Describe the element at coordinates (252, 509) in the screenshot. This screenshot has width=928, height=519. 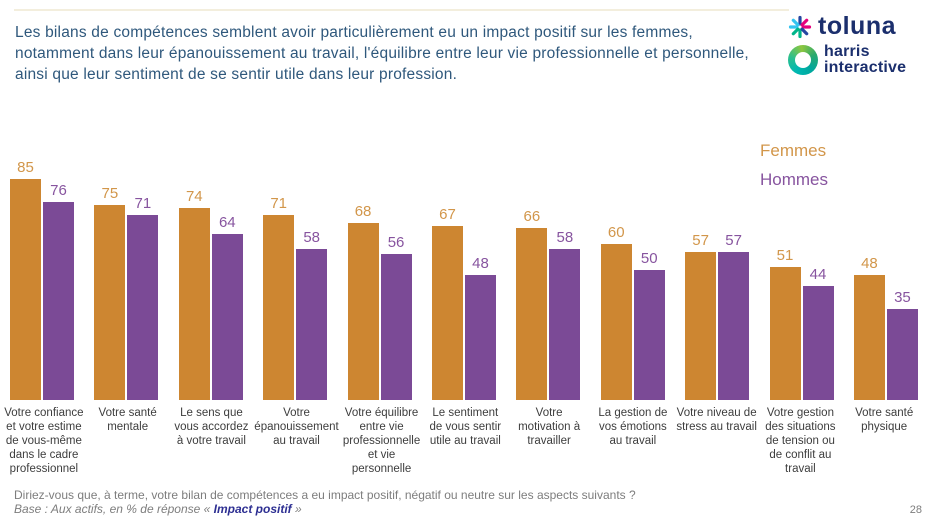
I see `impact-positif-highlight: Impact positif` at that location.